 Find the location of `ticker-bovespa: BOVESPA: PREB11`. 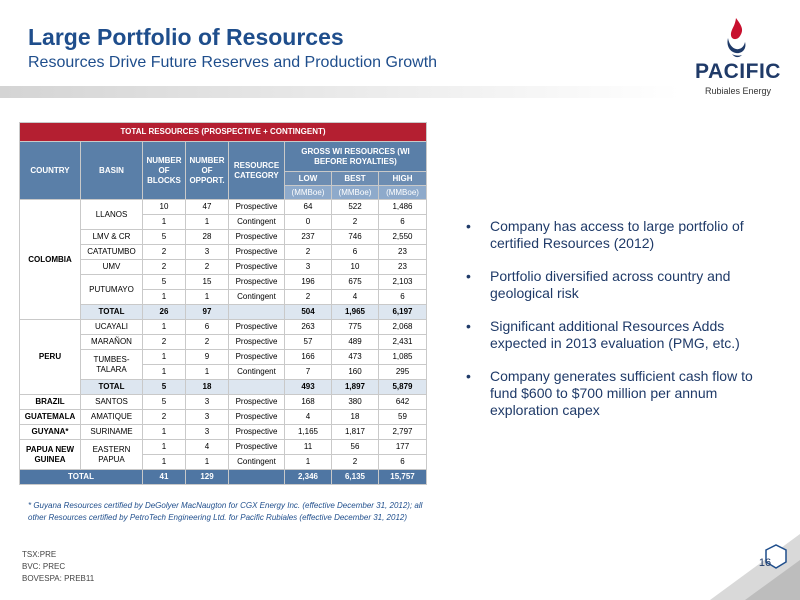

ticker-bovespa: BOVESPA: PREB11 is located at coordinates (58, 578).